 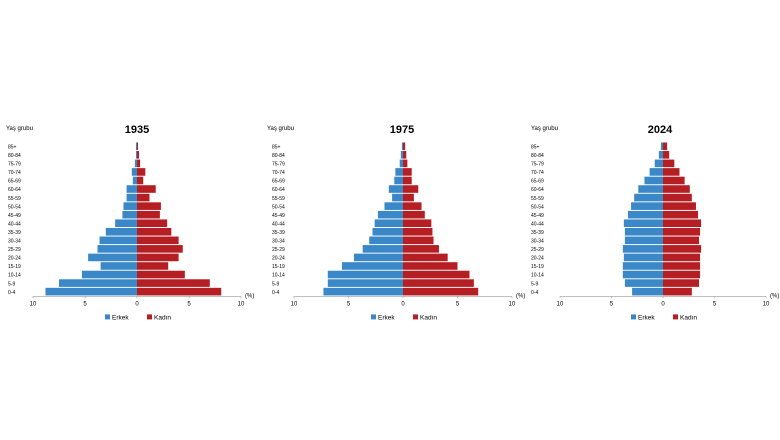 I want to click on bar-erkek-85+, so click(x=661, y=146).